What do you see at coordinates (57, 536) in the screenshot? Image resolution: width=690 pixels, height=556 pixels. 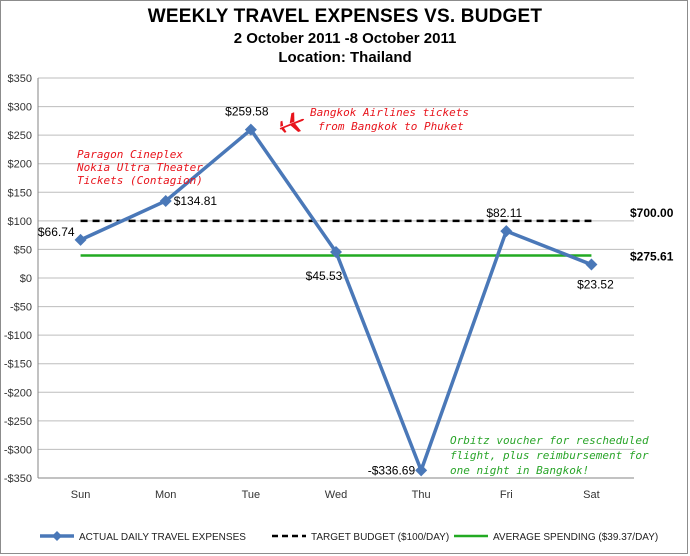 I see `legend-marker` at bounding box center [57, 536].